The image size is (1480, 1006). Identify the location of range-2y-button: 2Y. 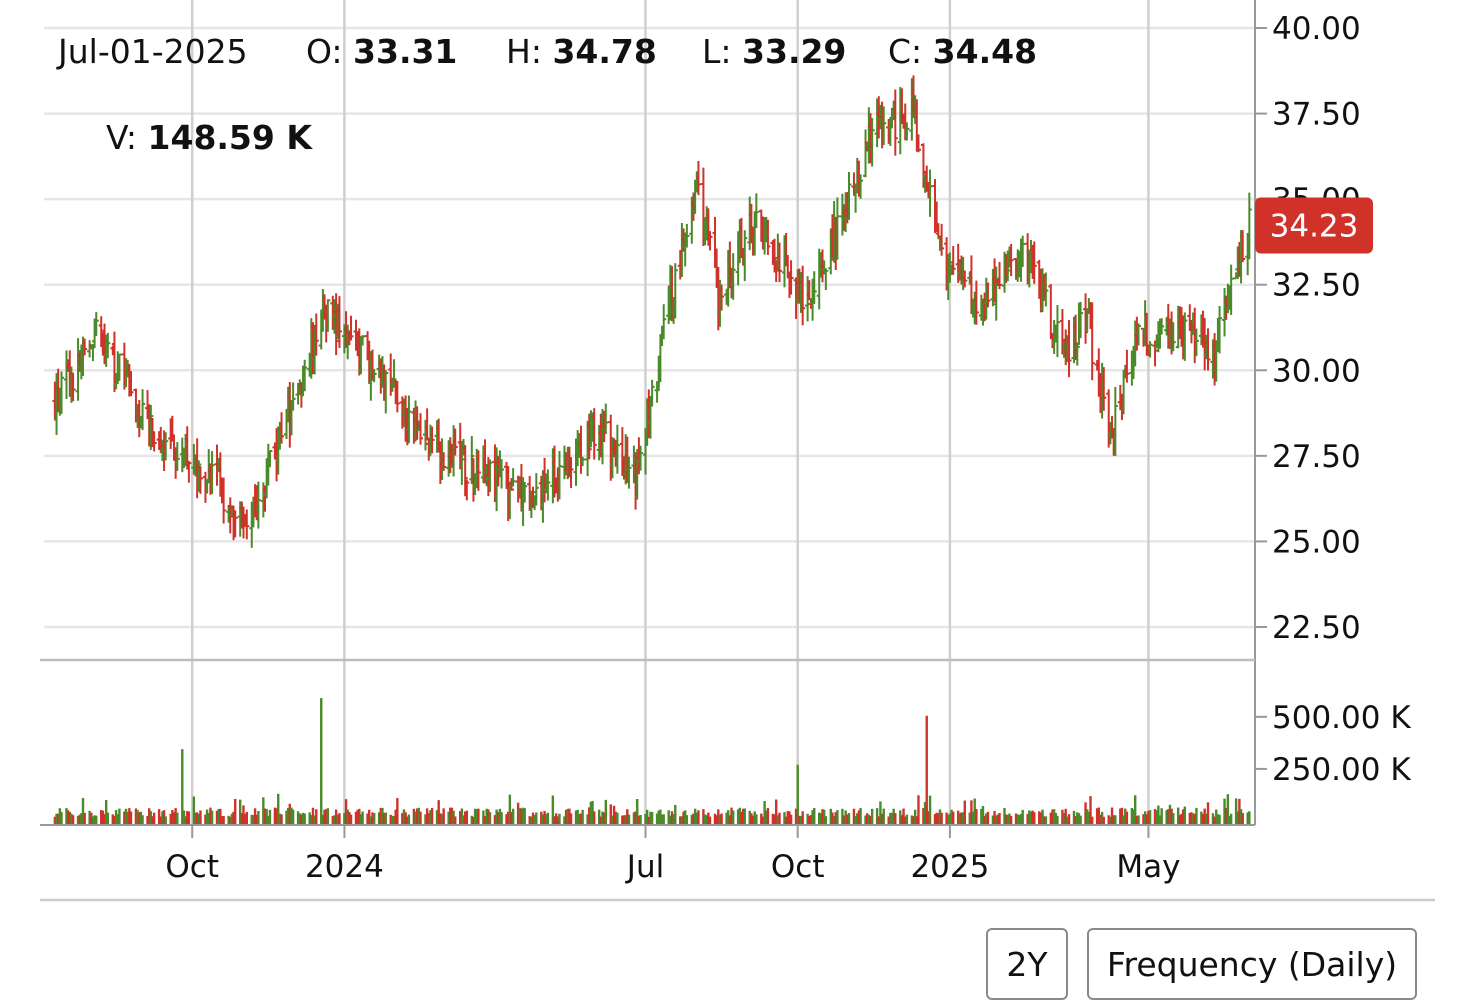
(1027, 964).